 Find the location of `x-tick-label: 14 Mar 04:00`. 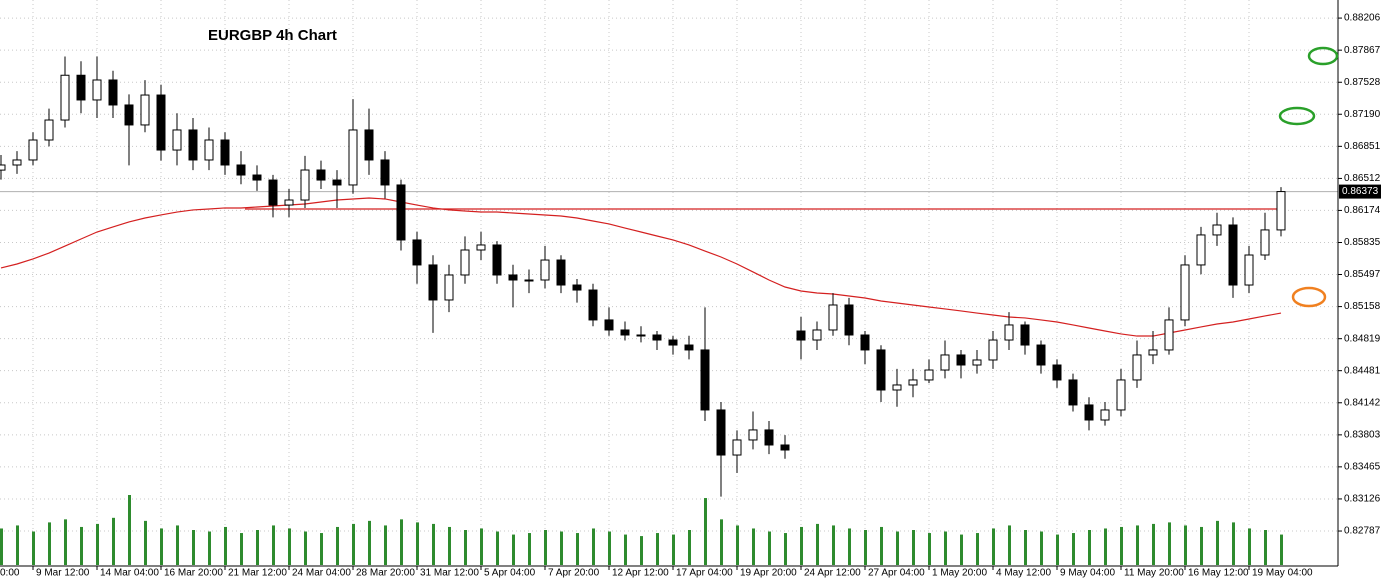

x-tick-label: 14 Mar 04:00 is located at coordinates (129, 573).